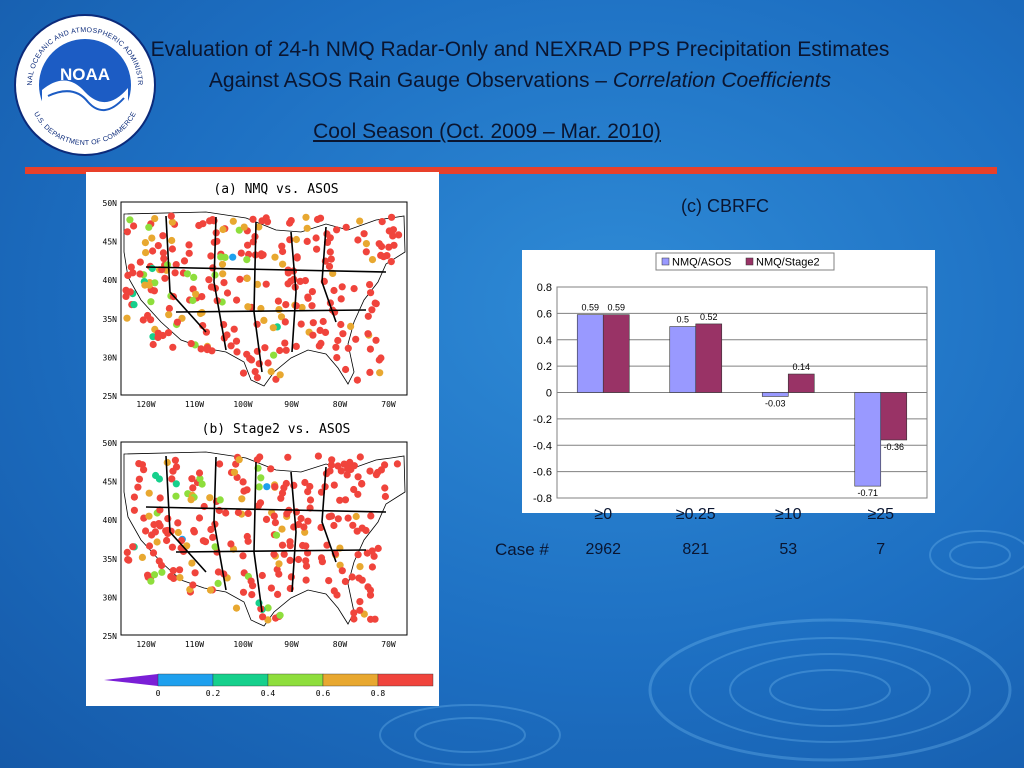  Describe the element at coordinates (110, 482) in the screenshot. I see `lat-label: 45N` at that location.